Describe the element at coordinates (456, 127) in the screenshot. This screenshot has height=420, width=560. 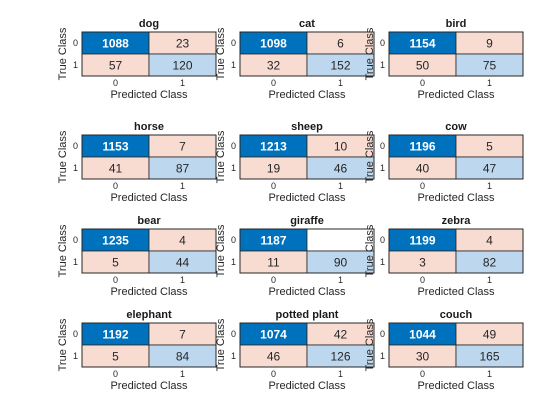
I see `panel-title: cow` at that location.